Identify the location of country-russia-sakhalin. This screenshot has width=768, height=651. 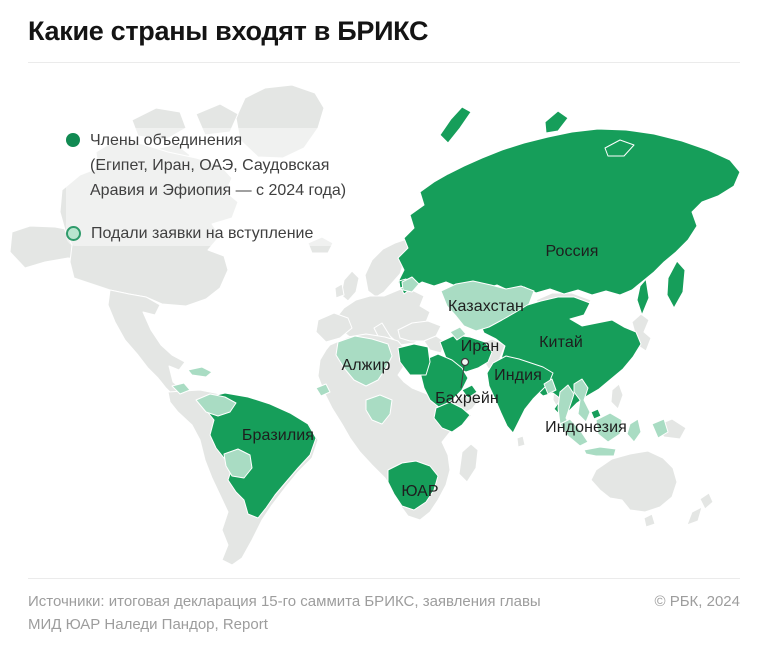
(643, 297).